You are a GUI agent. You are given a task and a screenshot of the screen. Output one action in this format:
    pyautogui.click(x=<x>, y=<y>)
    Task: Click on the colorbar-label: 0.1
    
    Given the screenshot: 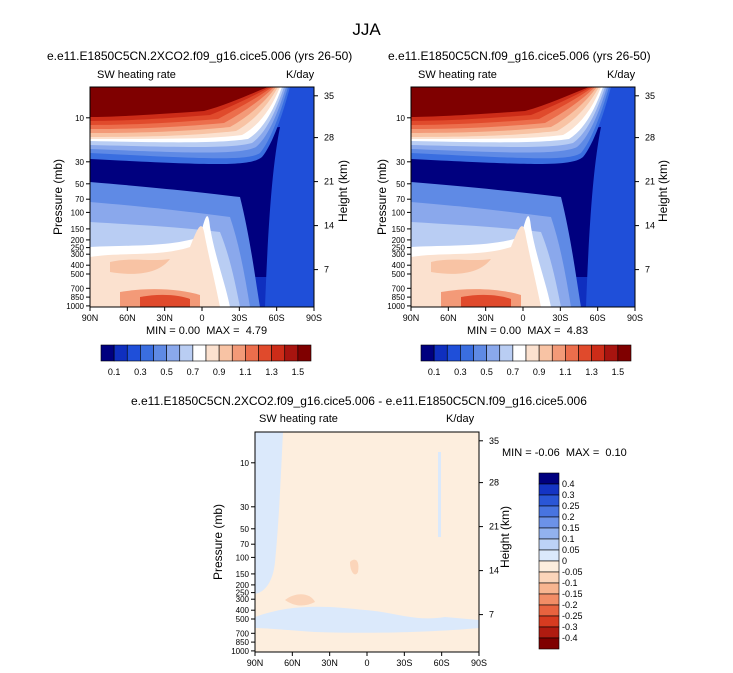 What is the action you would take?
    pyautogui.click(x=114, y=372)
    